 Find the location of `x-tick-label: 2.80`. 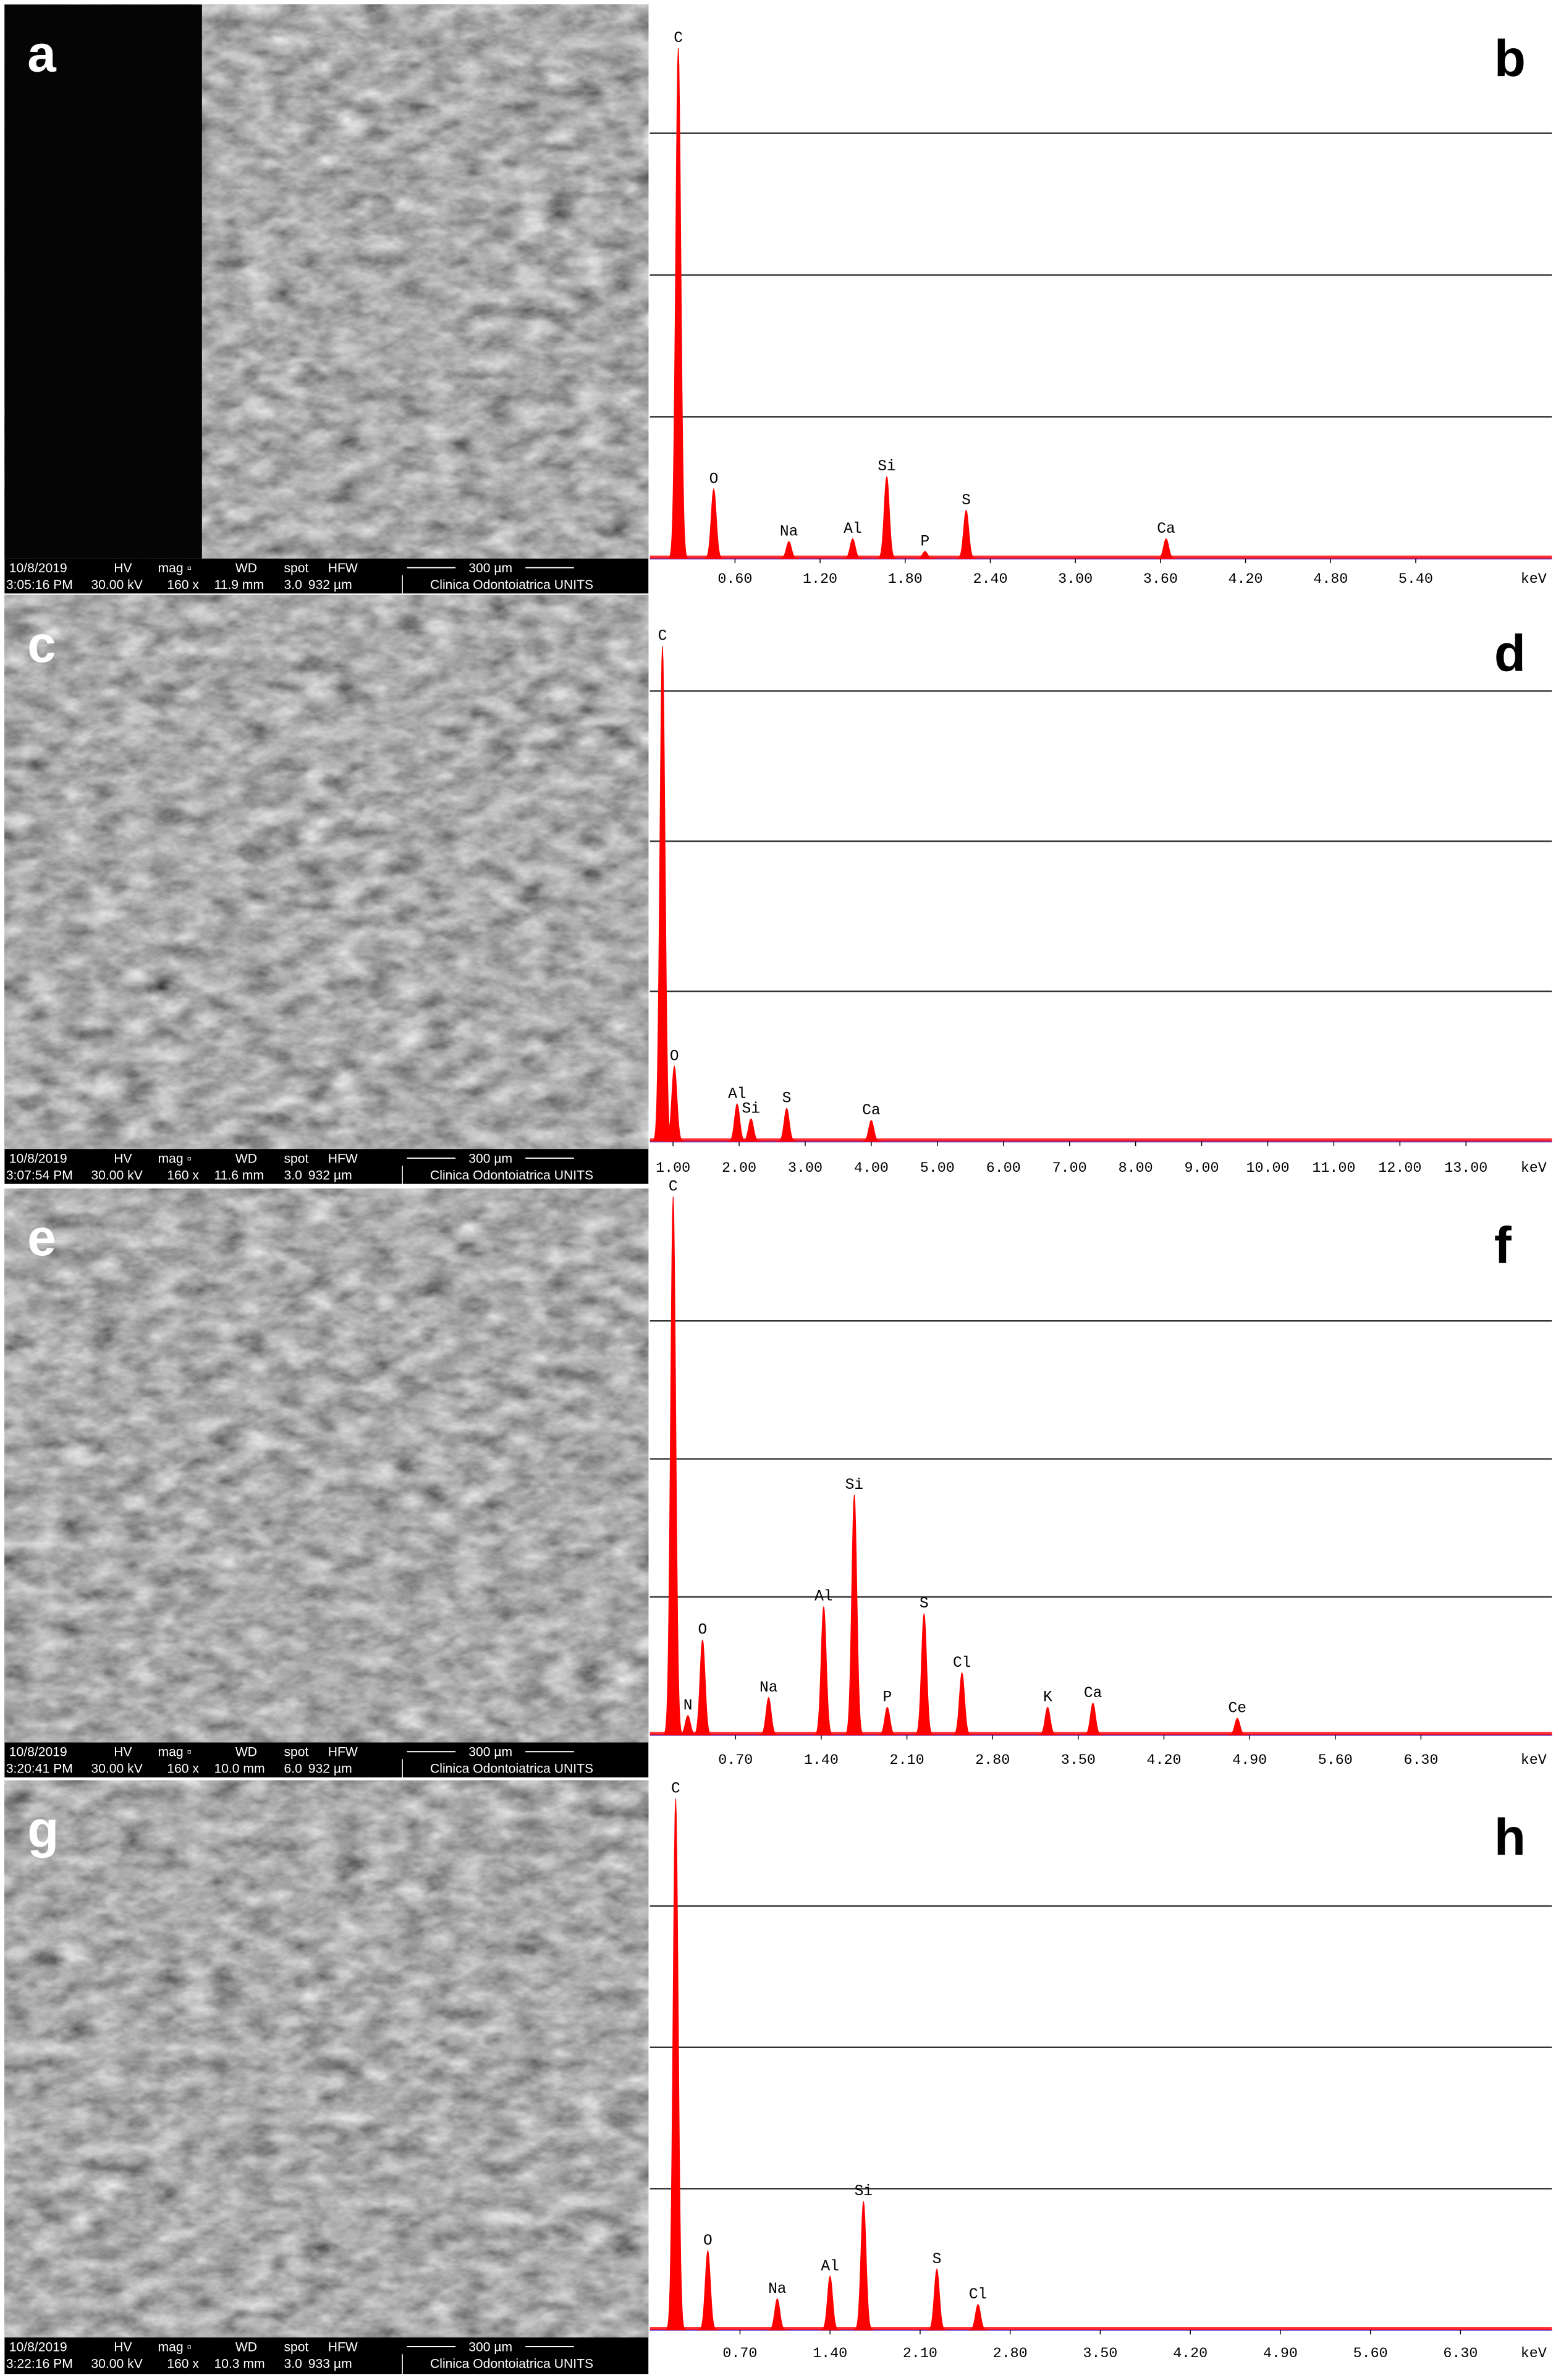

x-tick-label: 2.80 is located at coordinates (1010, 2354).